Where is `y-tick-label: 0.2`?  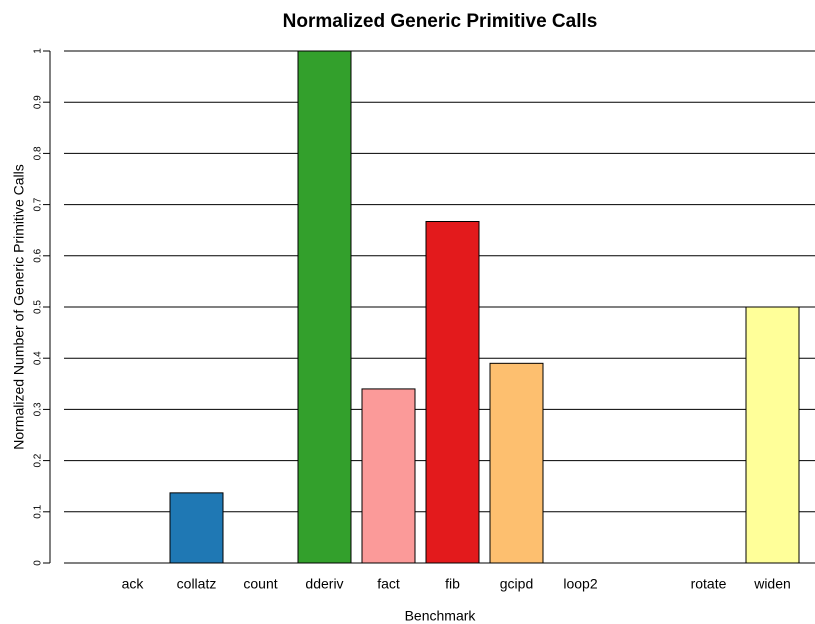
y-tick-label: 0.2 is located at coordinates (38, 460).